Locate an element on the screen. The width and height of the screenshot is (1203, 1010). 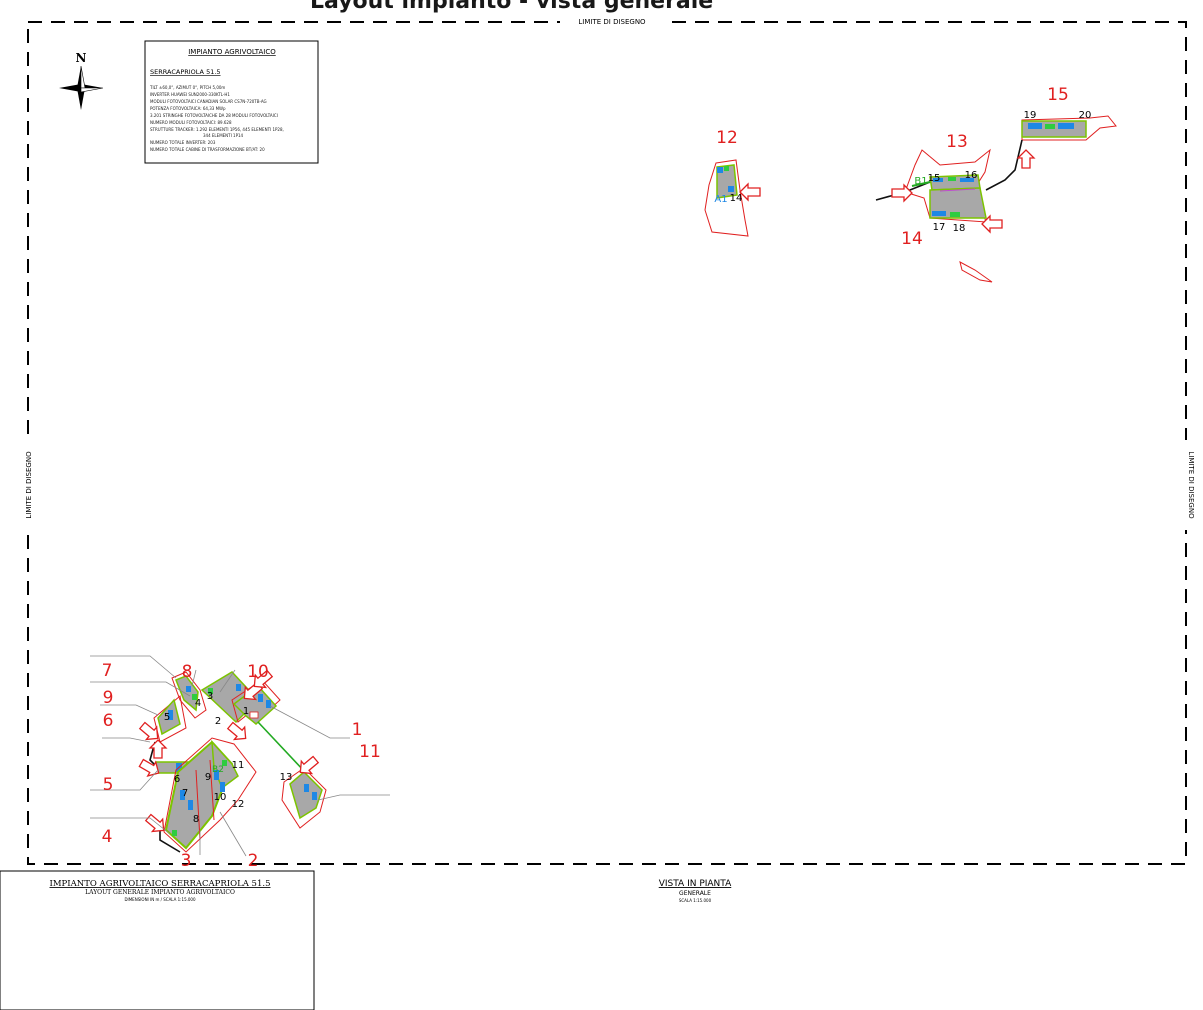
top-limit-label: LIMITE DI DISEGNO is located at coordinates (612, 22).